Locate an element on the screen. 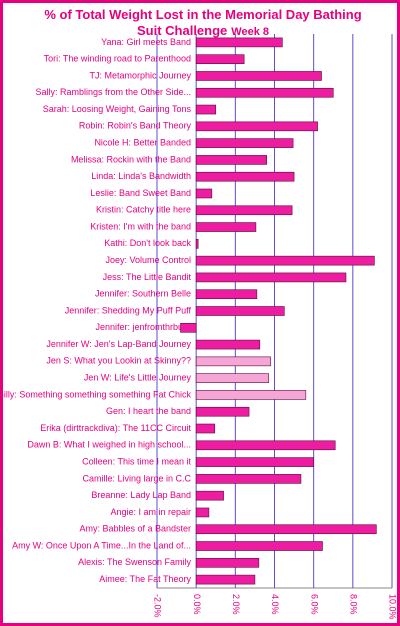 The height and width of the screenshot is (626, 400). y-tick-label: Tori: The winding road to Parenthood is located at coordinates (117, 59).